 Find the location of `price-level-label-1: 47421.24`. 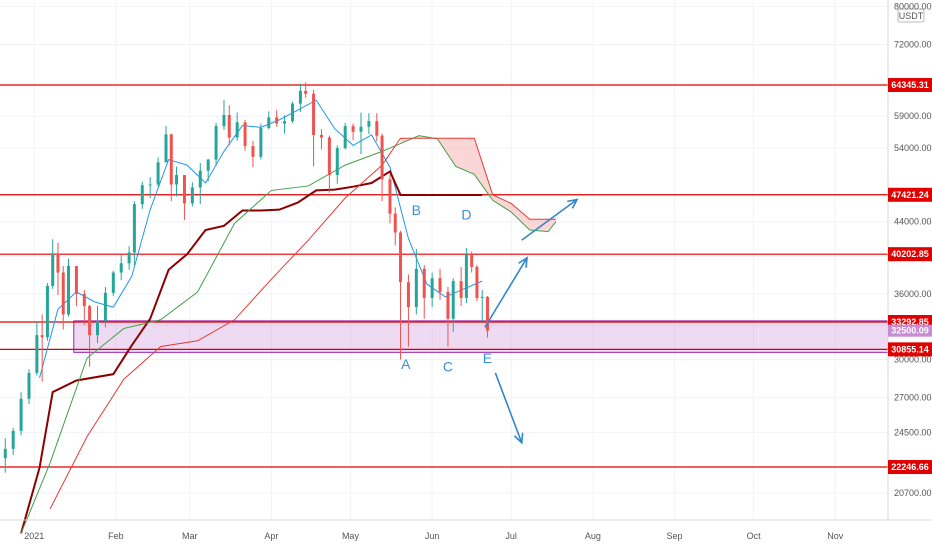

price-level-label-1: 47421.24 is located at coordinates (910, 195).